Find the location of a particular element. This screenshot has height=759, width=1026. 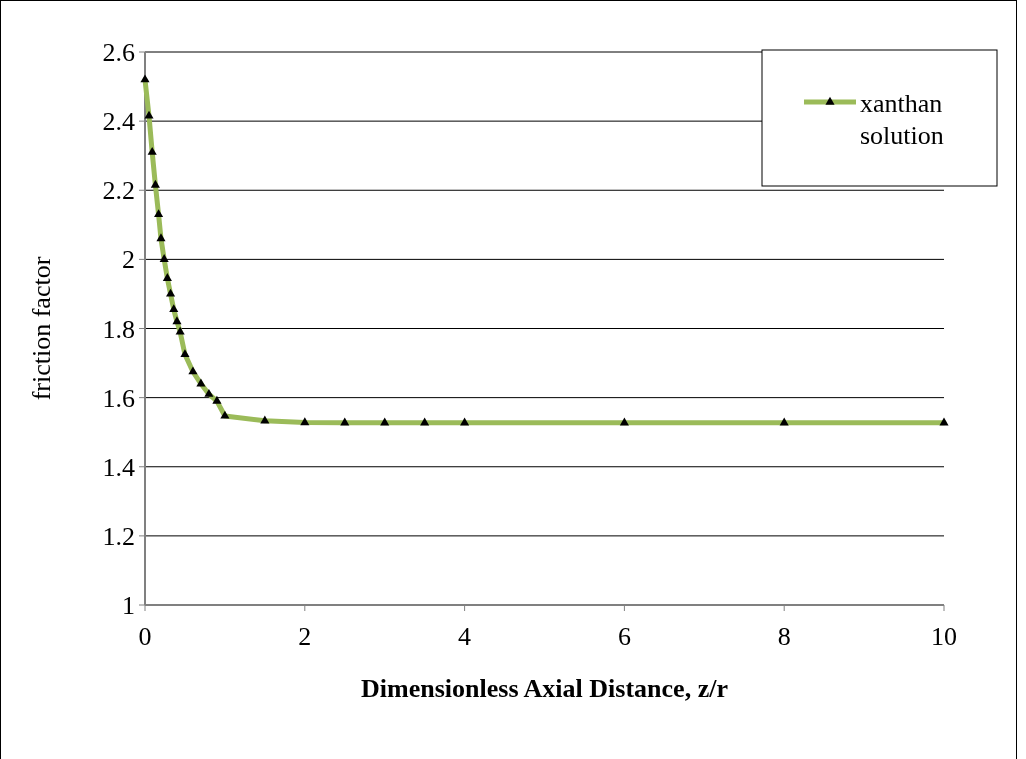

y-tick-label: 1.6 is located at coordinates (118, 398).